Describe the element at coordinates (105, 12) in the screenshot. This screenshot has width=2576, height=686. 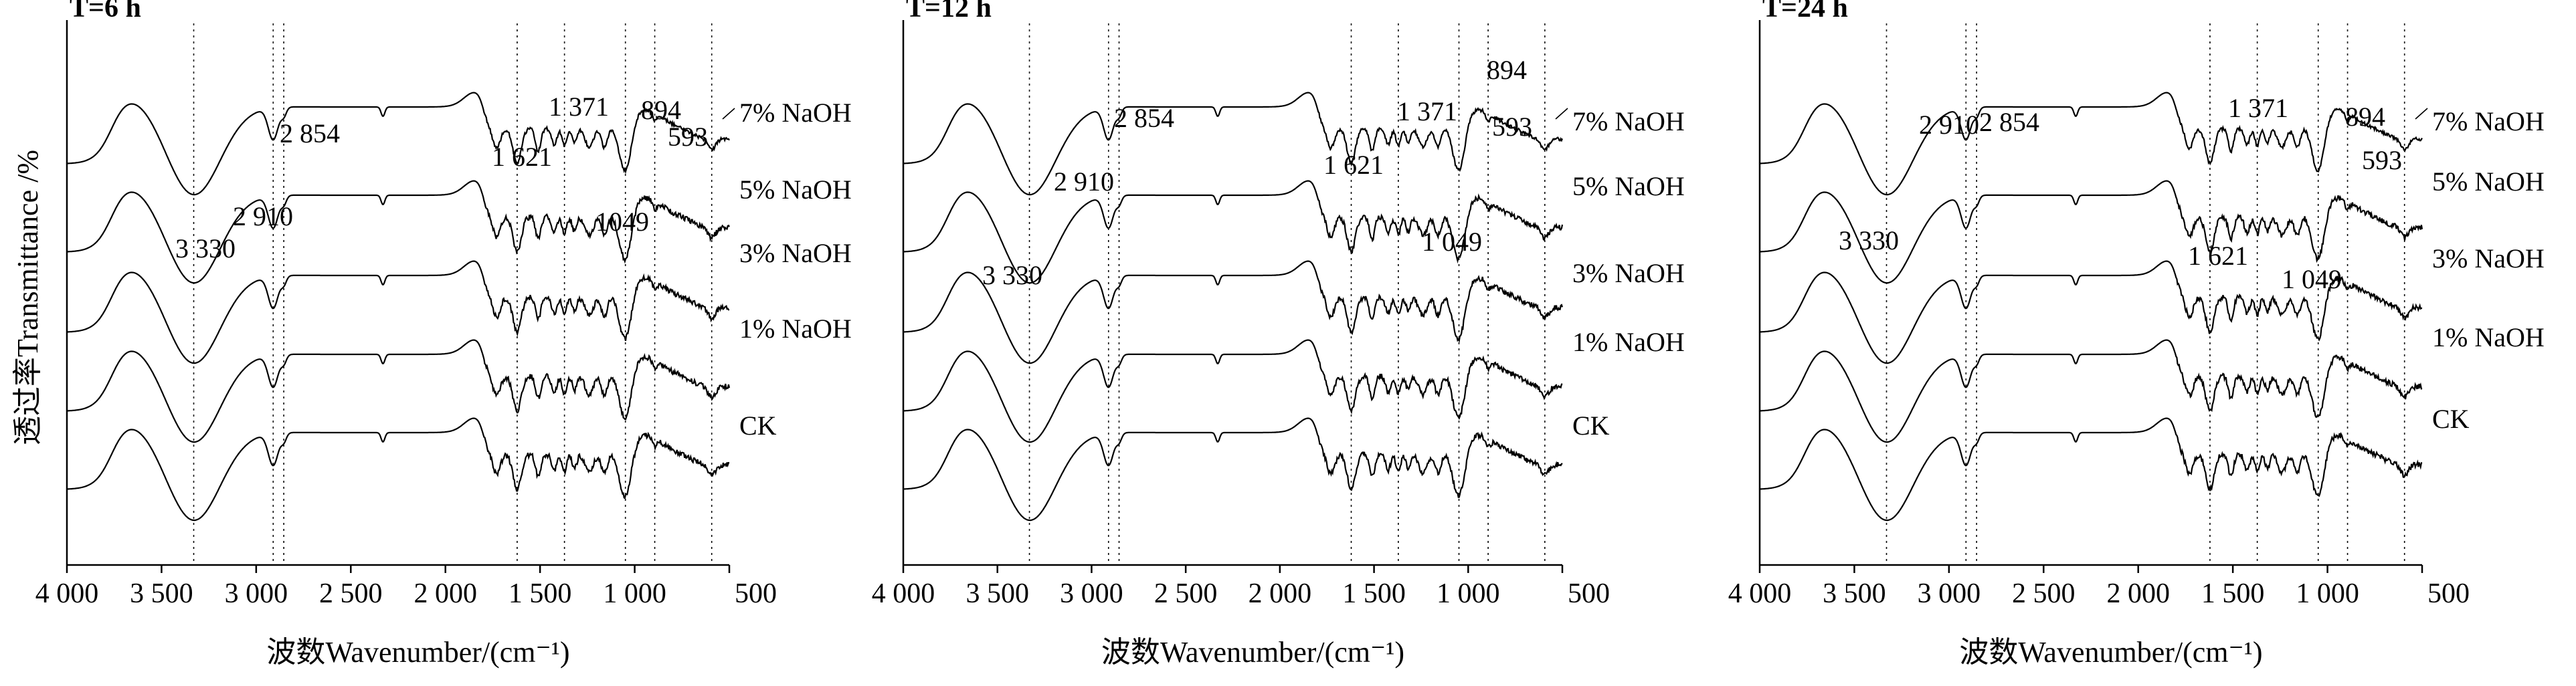
I see `panel-title: T=6 h` at that location.